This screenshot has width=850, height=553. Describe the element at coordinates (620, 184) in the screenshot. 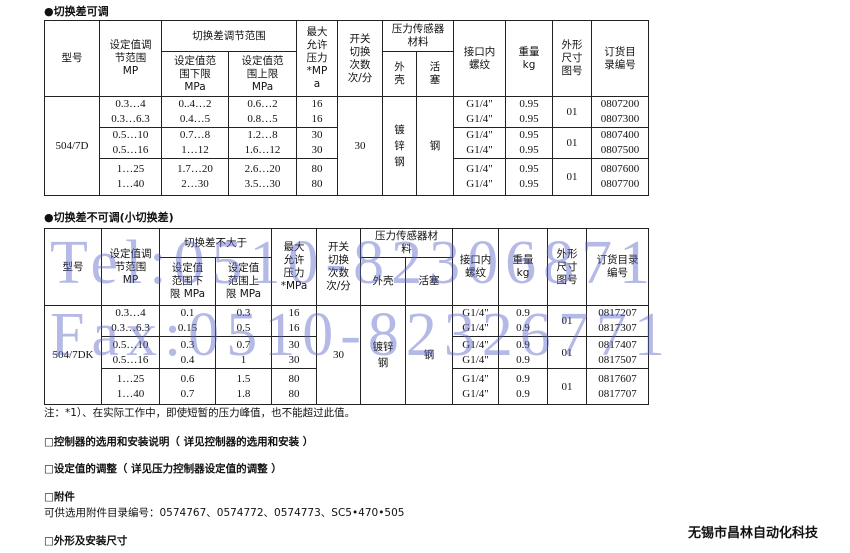

I see `line: 0807700` at that location.